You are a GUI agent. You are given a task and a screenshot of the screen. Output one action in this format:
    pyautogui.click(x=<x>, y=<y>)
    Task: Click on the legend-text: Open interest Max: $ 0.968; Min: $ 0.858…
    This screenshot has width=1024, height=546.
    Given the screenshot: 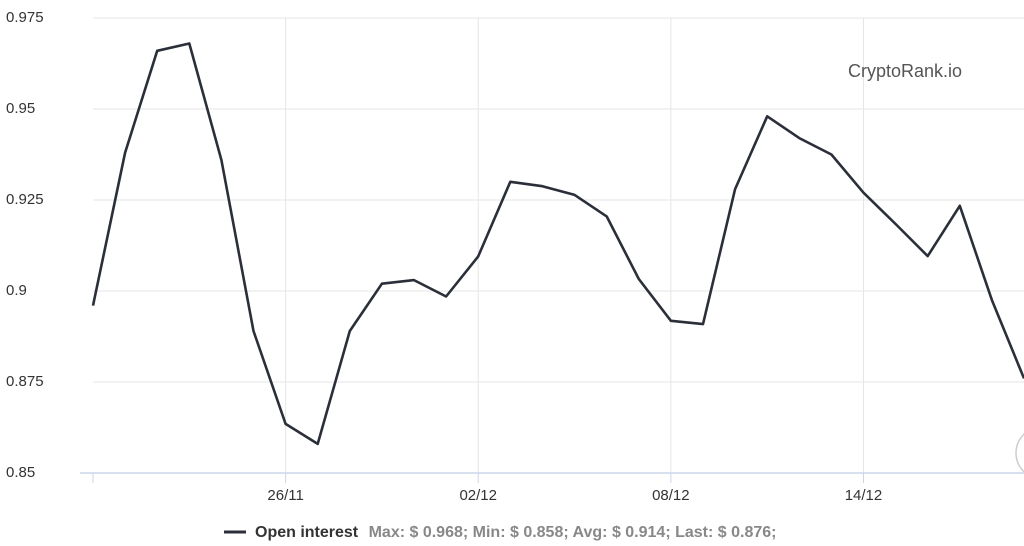 What is the action you would take?
    pyautogui.click(x=515, y=532)
    